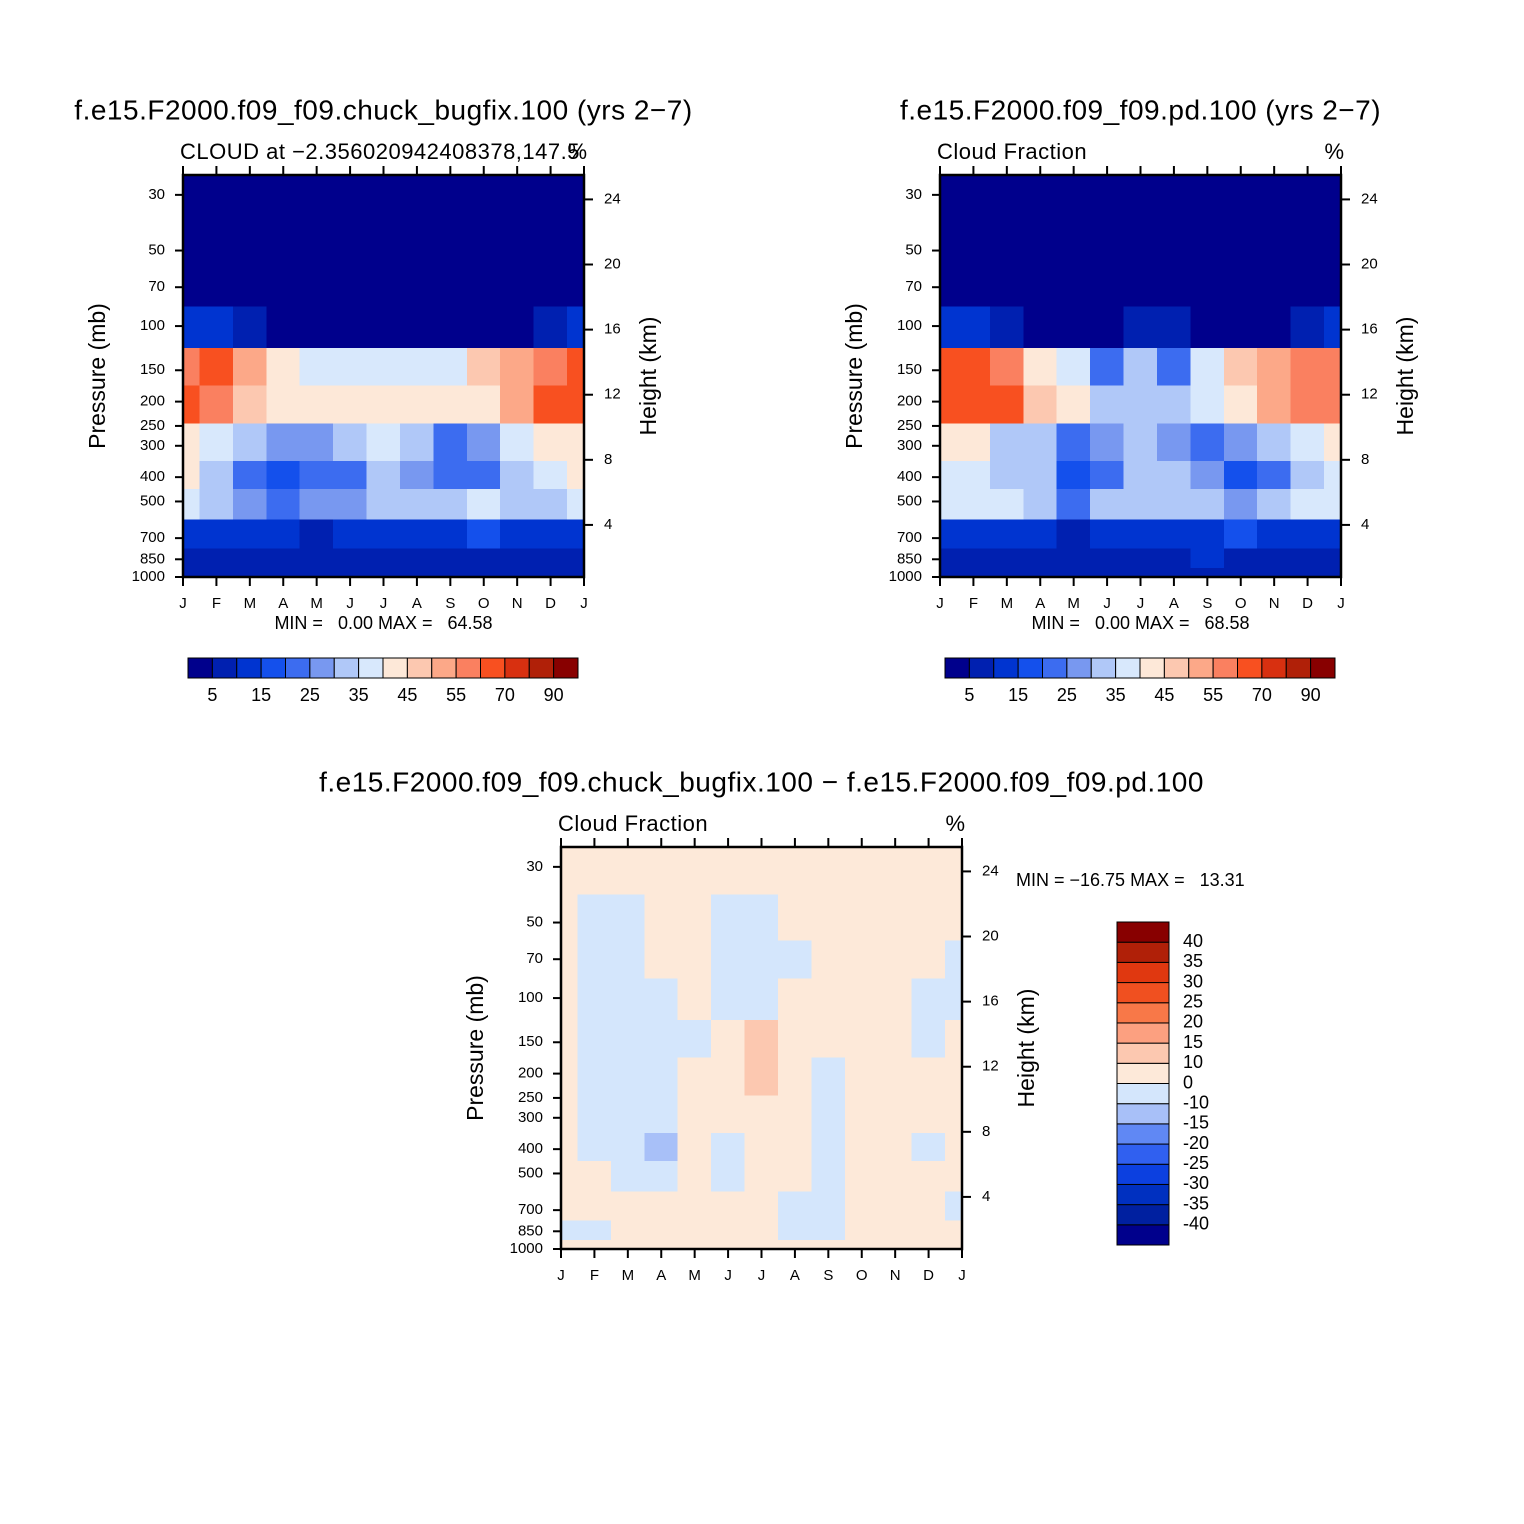 The image size is (1524, 1524). I want to click on y-tick-label: 70, so click(913, 286).